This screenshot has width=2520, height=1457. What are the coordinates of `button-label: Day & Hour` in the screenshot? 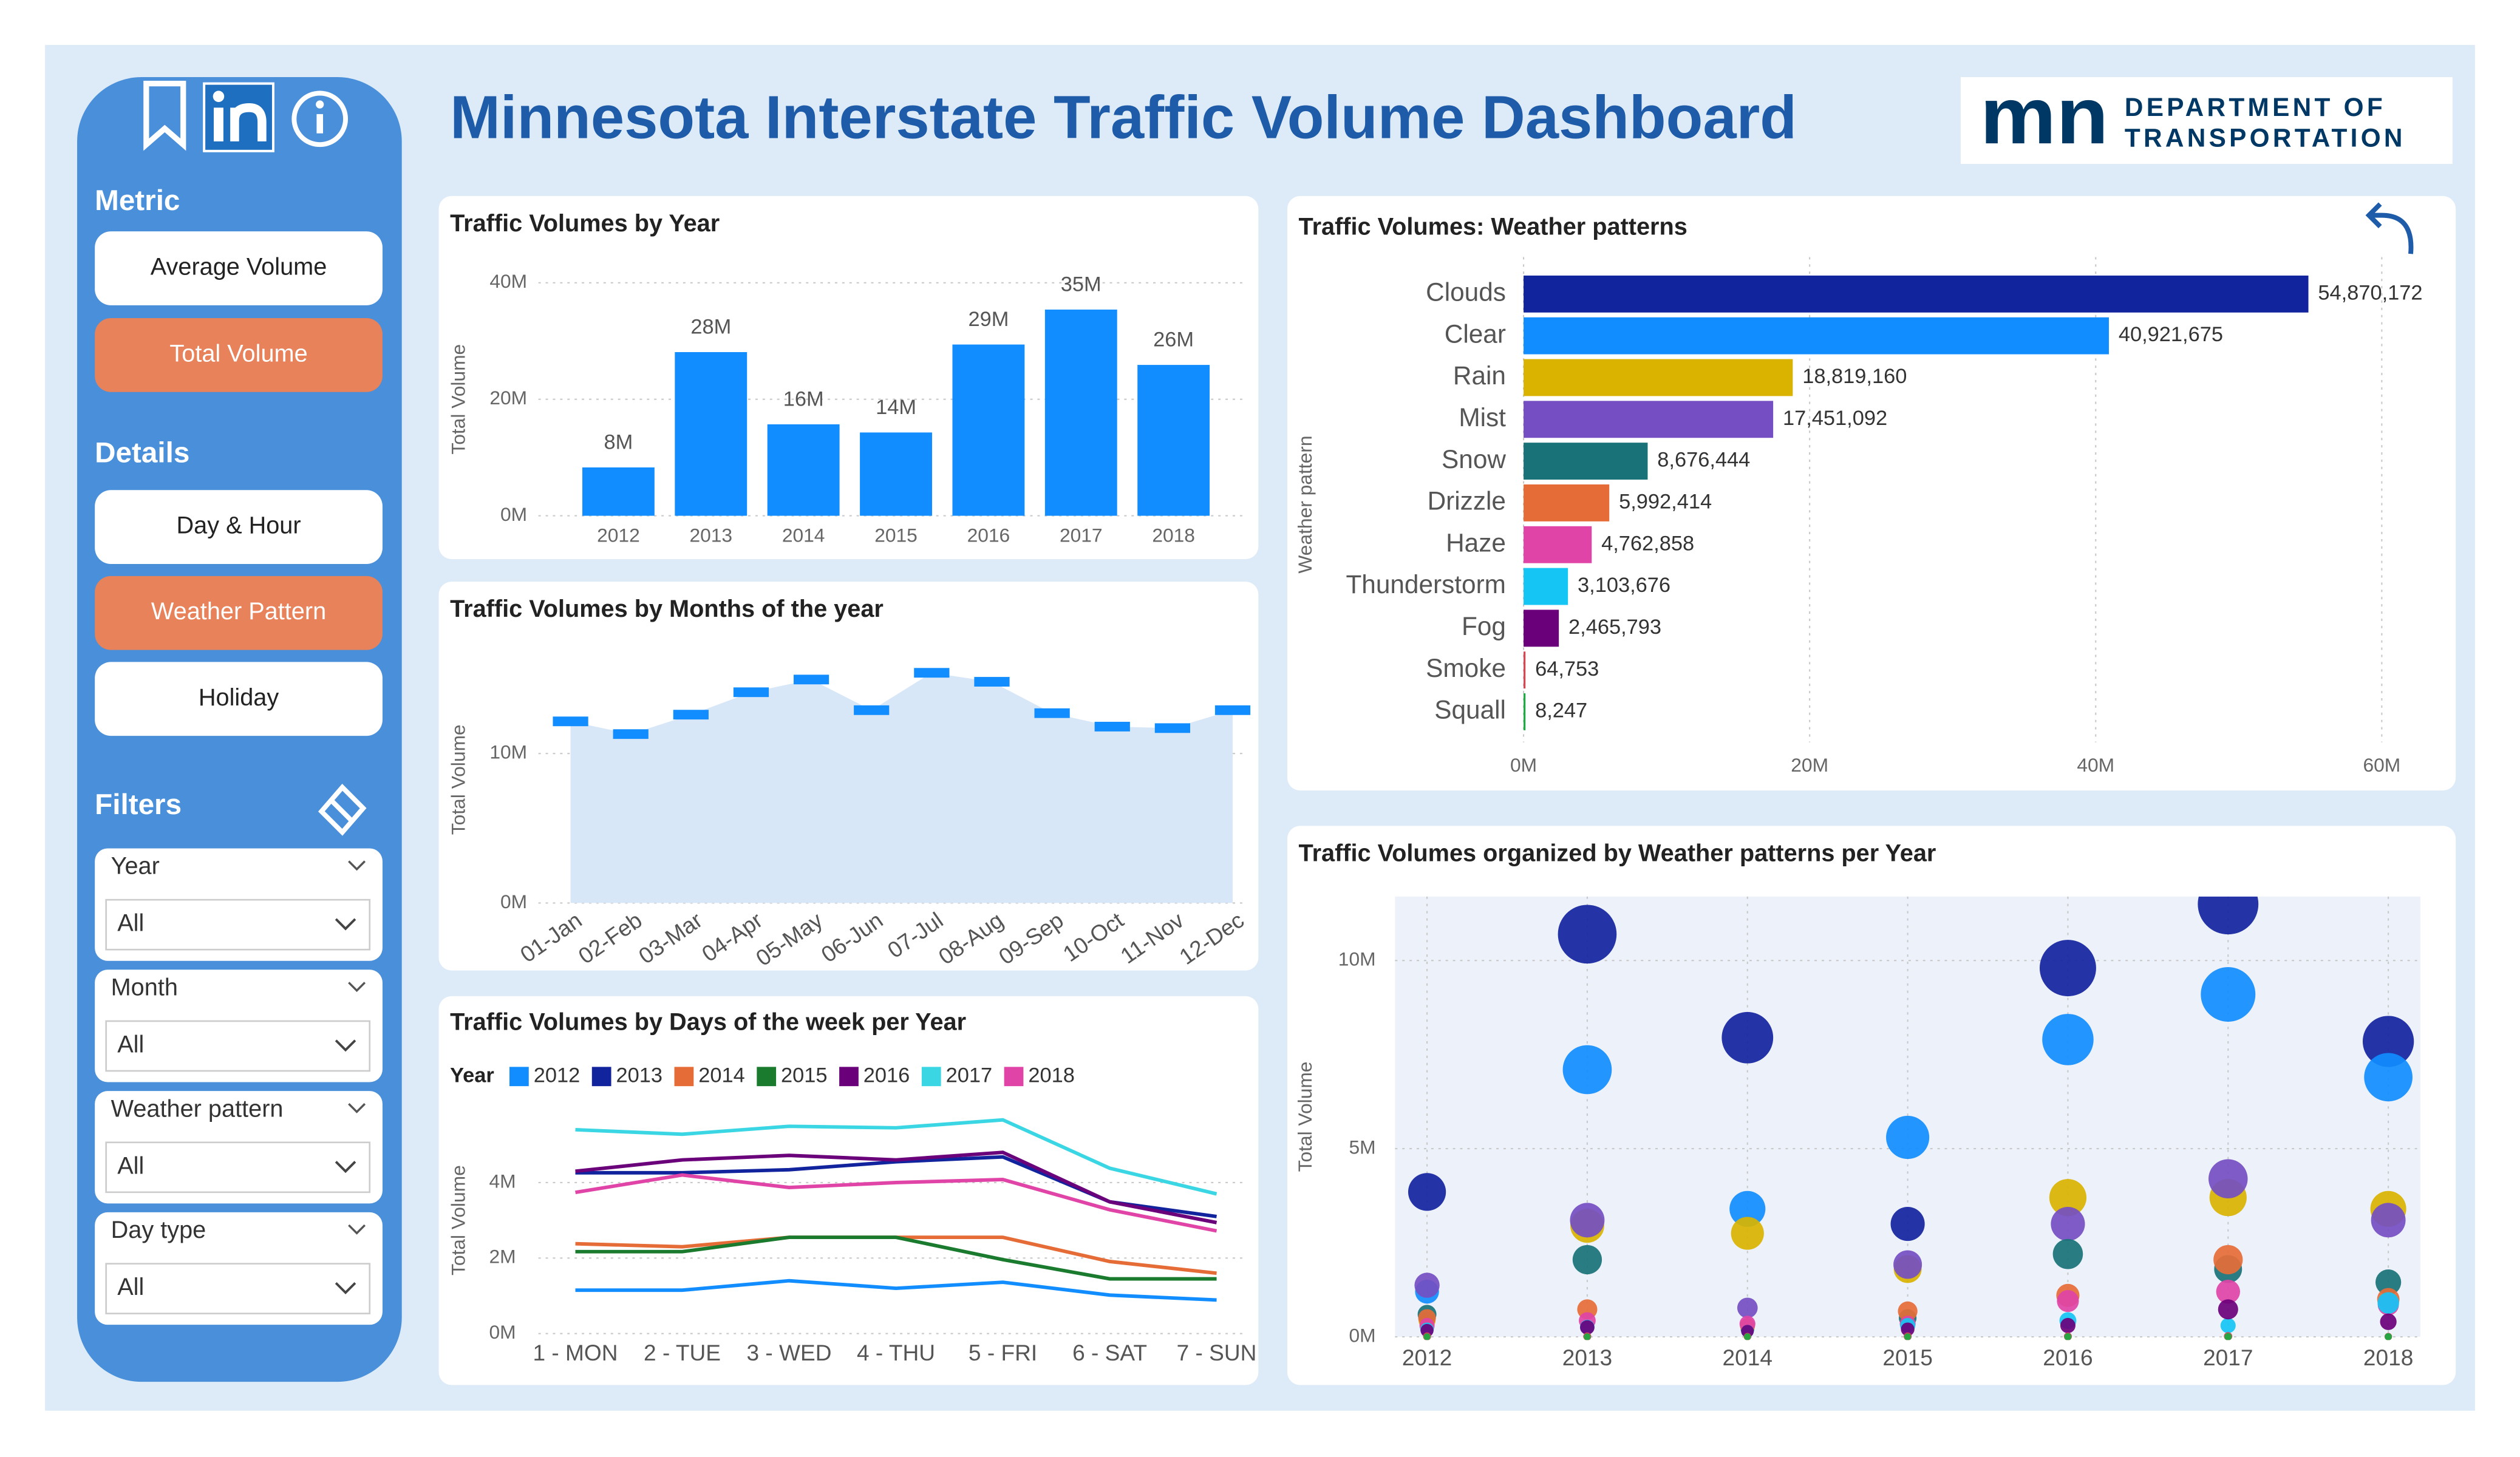 It's located at (238, 525).